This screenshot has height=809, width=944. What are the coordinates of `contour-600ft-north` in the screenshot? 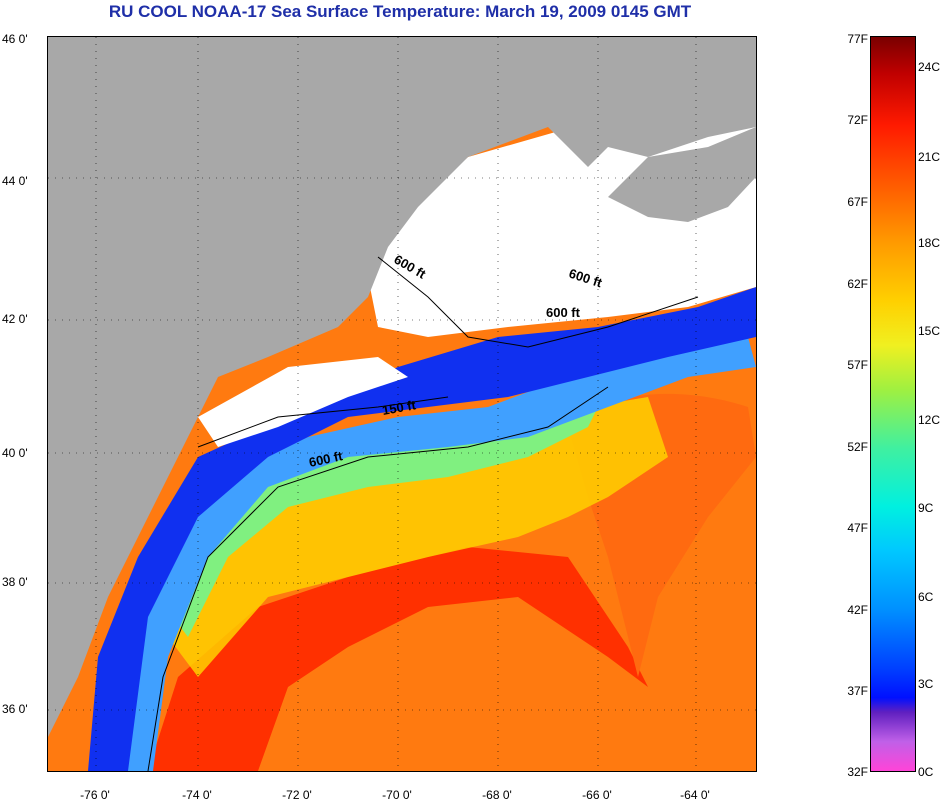 It's located at (538, 302).